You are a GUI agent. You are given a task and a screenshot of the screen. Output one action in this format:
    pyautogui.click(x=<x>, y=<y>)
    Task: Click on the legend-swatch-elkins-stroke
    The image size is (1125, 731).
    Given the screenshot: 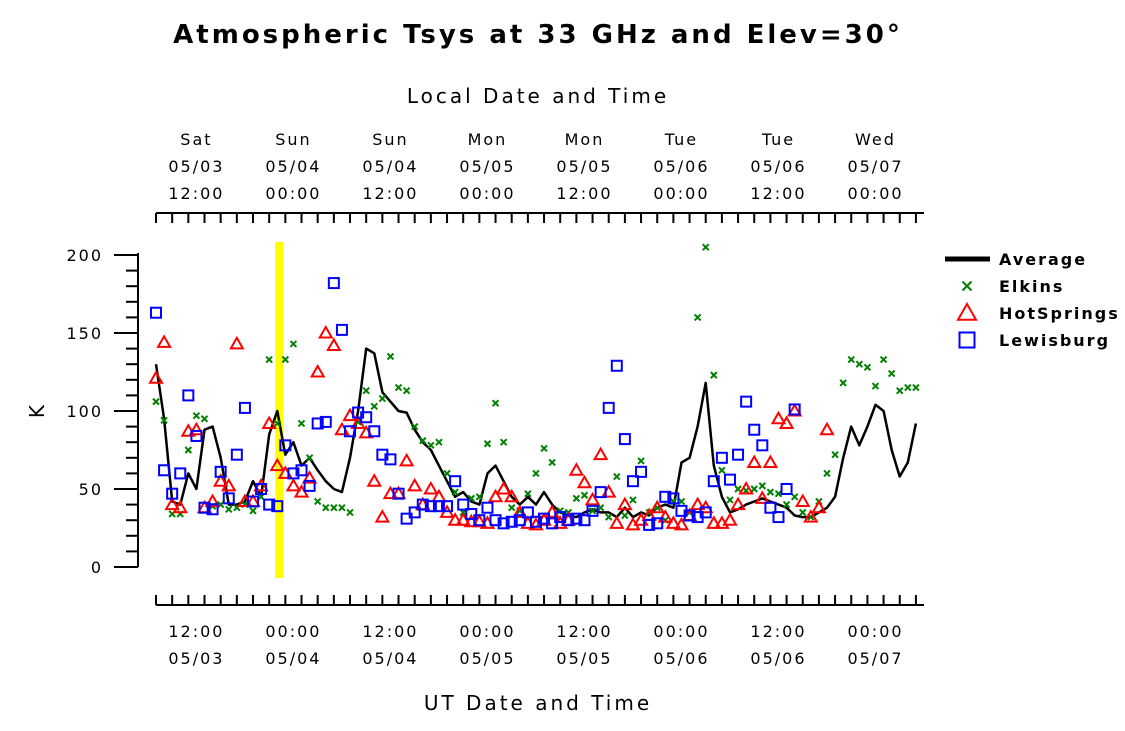 What is the action you would take?
    pyautogui.click(x=967, y=286)
    